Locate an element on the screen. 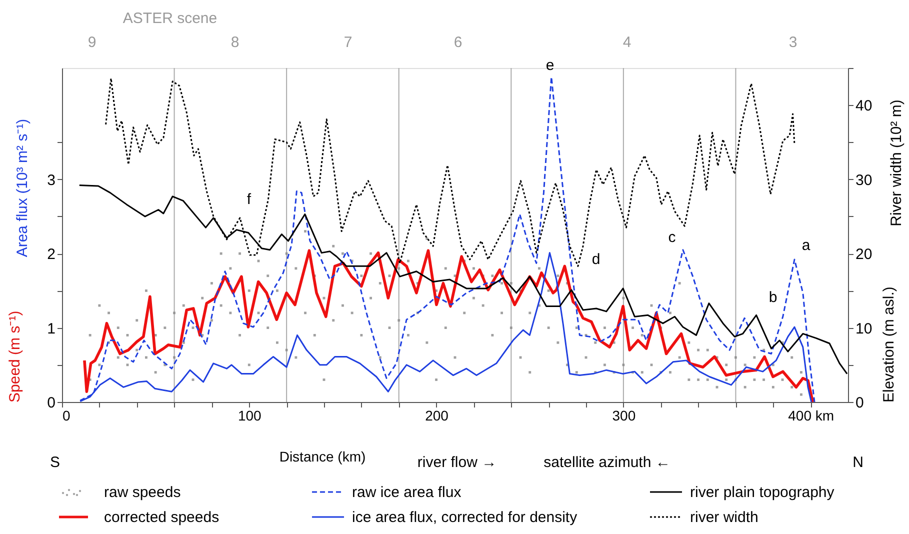 Image resolution: width=909 pixels, height=534 pixels. y-tick-label: 2 is located at coordinates (51, 255).